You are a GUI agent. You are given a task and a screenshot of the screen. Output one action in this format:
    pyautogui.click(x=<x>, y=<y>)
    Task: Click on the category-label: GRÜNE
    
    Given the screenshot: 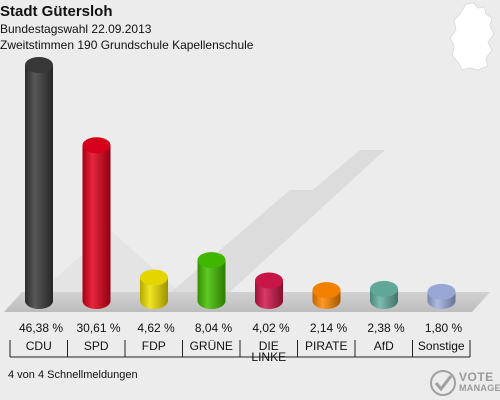 What is the action you would take?
    pyautogui.click(x=211, y=346)
    